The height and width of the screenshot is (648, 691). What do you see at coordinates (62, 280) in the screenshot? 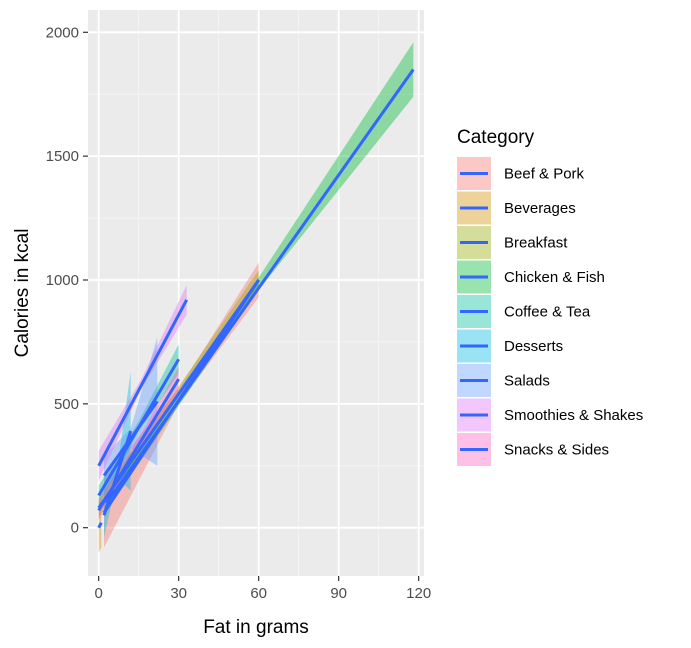
I see `y-tick-label: 1000` at bounding box center [62, 280].